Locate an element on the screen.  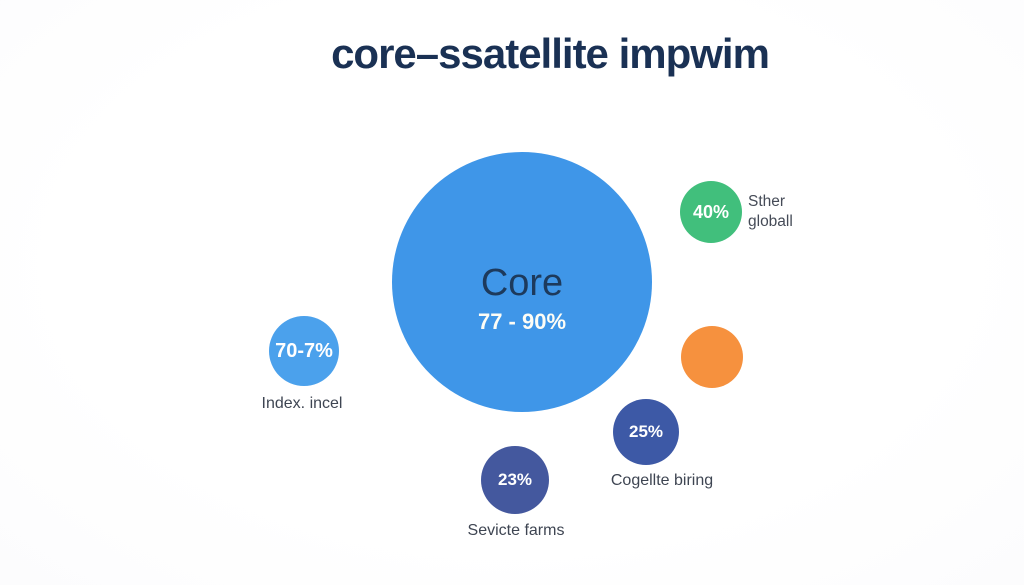
satellite-bubble-service: 23% is located at coordinates (515, 480).